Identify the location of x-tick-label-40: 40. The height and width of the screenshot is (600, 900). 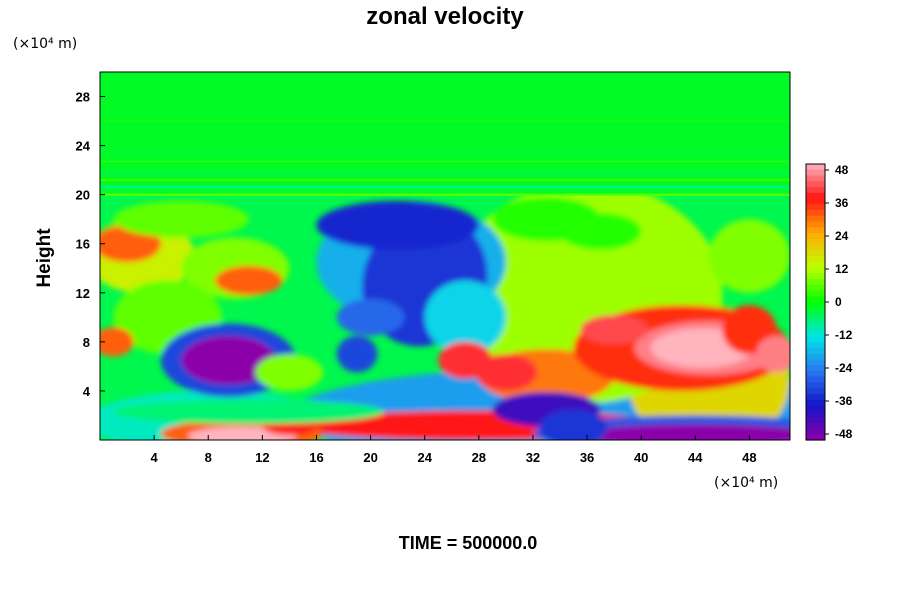
(641, 457).